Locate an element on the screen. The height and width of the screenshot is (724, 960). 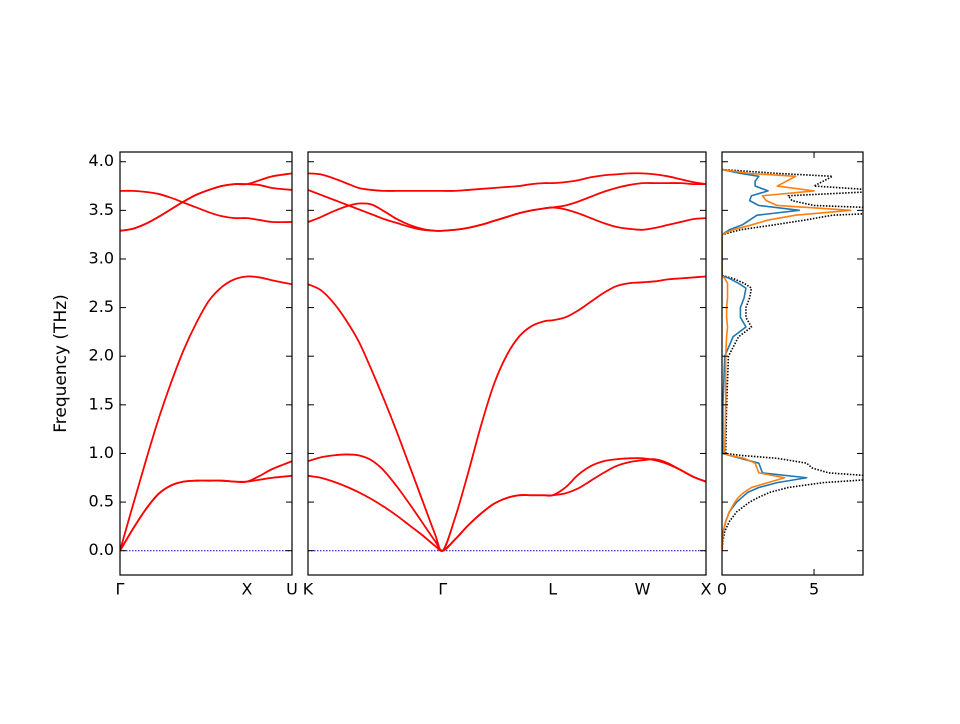
x-tick-label: L is located at coordinates (552, 589).